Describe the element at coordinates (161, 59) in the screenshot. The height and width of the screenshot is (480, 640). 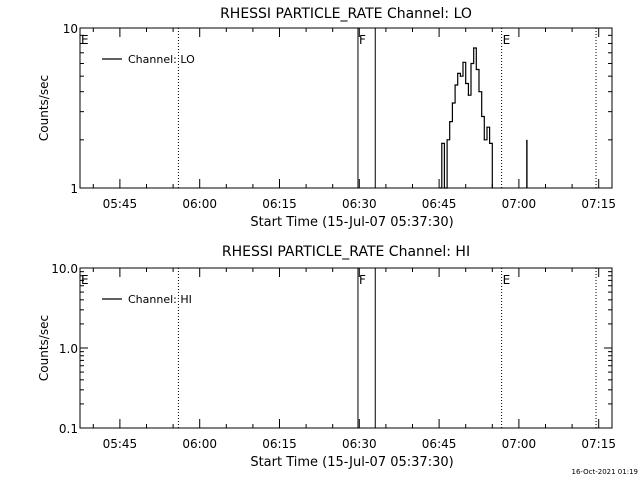
I see `legend-label: Channel: LO` at that location.